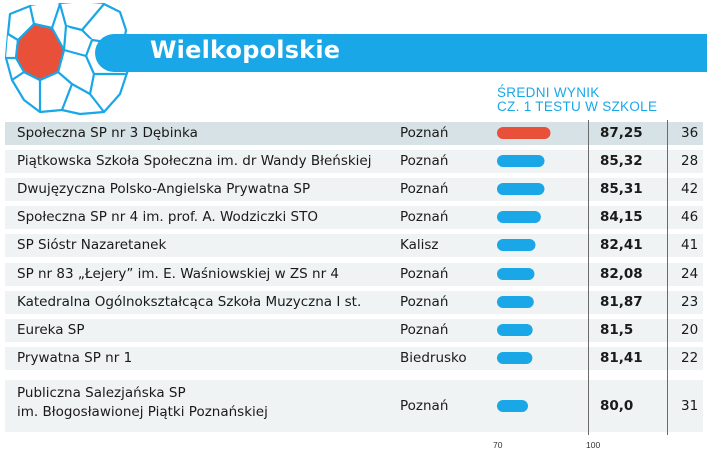 This screenshot has height=473, width=707. I want to click on rank-value: 41, so click(690, 245).